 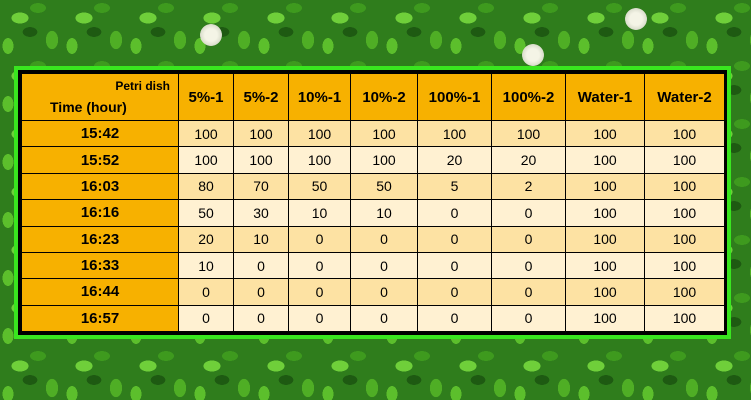 I want to click on table-row: 16:57 0 0 0 0 0 0 100 100, so click(x=373, y=318).